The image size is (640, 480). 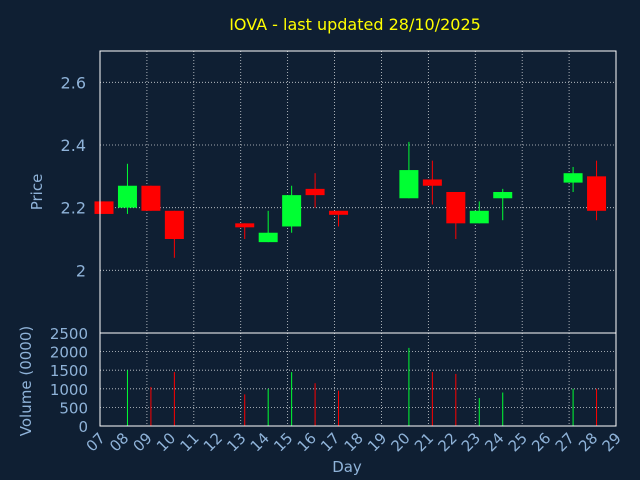 What do you see at coordinates (73, 145) in the screenshot?
I see `price-tick-label: 2.4` at bounding box center [73, 145].